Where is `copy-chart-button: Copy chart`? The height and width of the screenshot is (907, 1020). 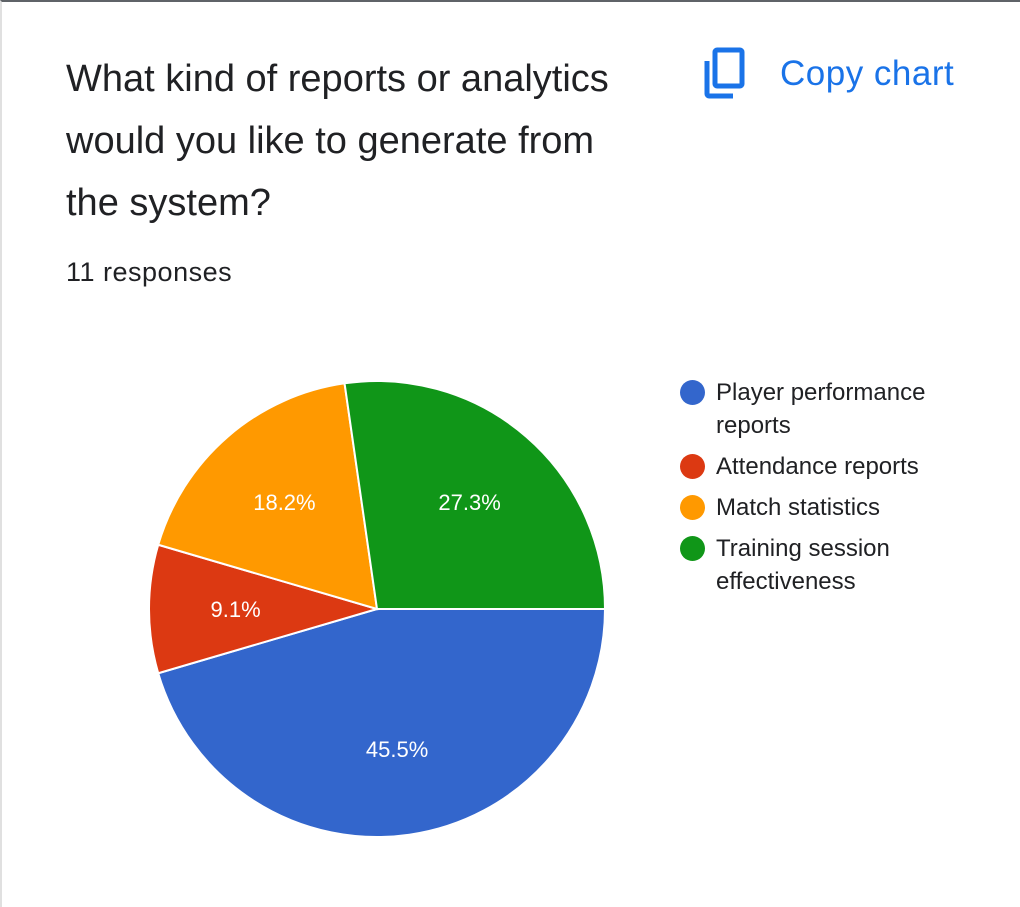 copy-chart-button: Copy chart is located at coordinates (827, 74).